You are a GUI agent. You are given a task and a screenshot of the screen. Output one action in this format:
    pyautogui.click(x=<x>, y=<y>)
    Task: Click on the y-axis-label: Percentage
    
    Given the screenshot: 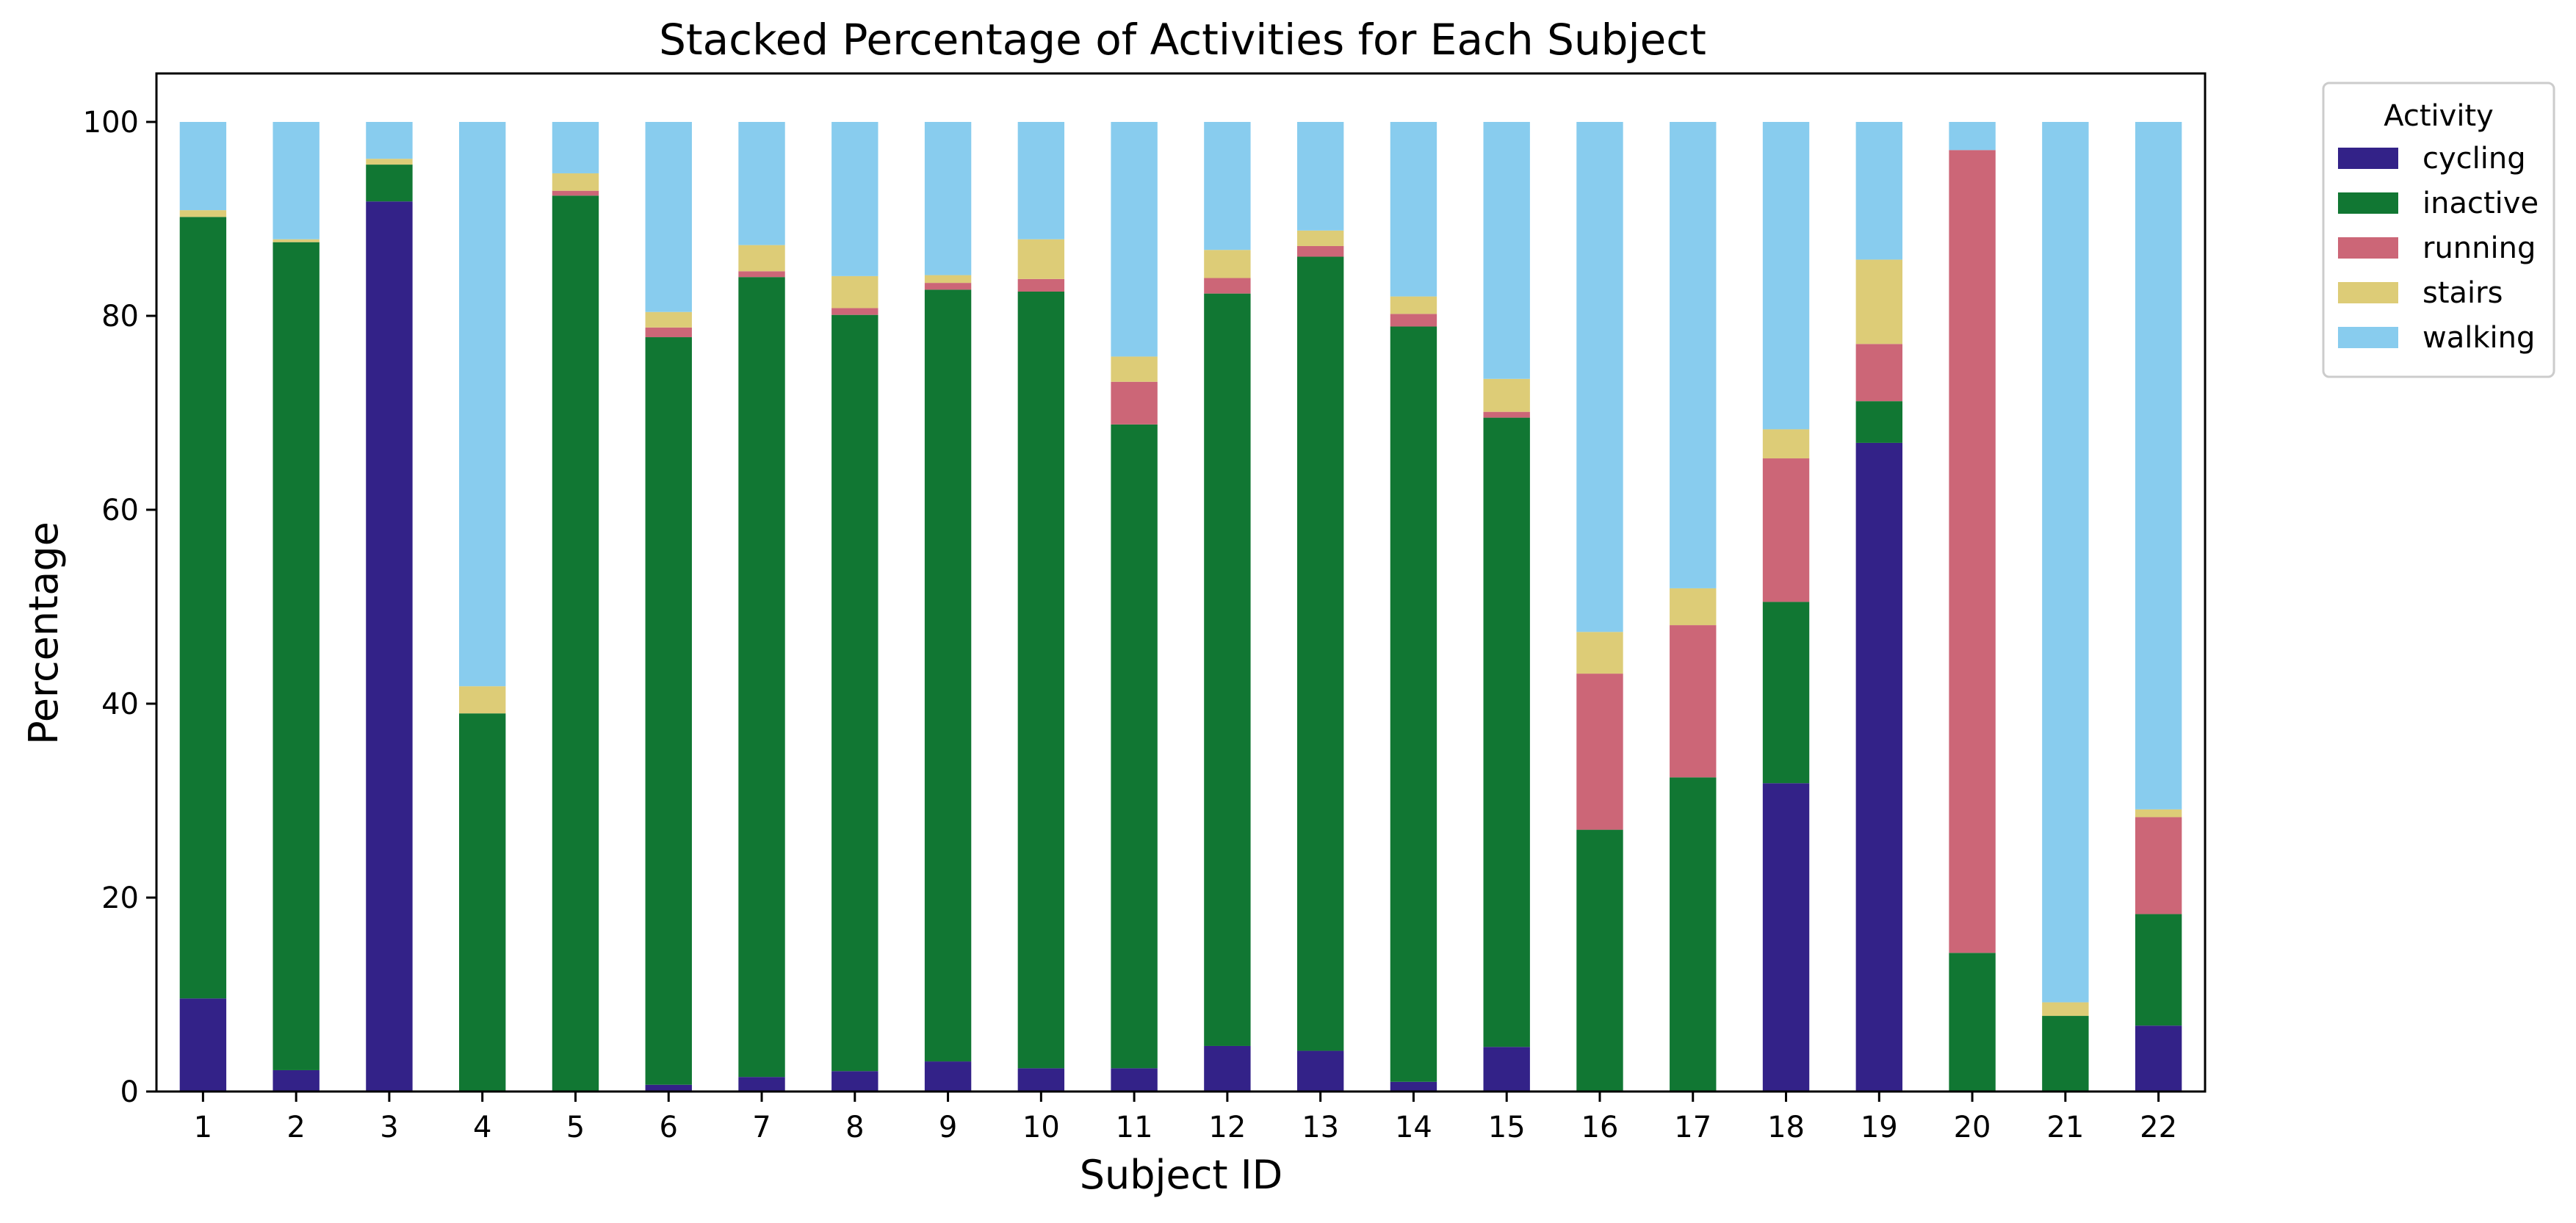 What is the action you would take?
    pyautogui.click(x=44, y=633)
    